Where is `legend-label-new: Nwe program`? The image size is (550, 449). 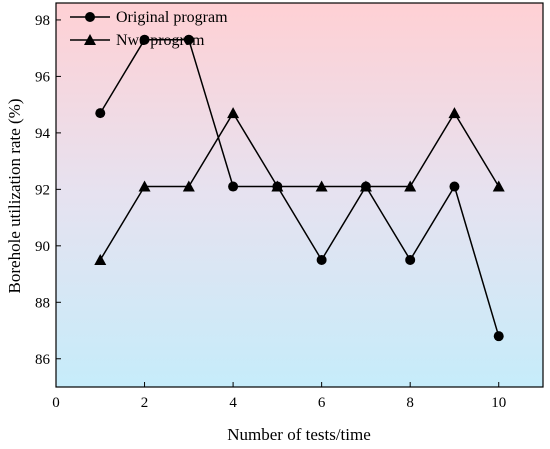 legend-label-new: Nwe program is located at coordinates (160, 40).